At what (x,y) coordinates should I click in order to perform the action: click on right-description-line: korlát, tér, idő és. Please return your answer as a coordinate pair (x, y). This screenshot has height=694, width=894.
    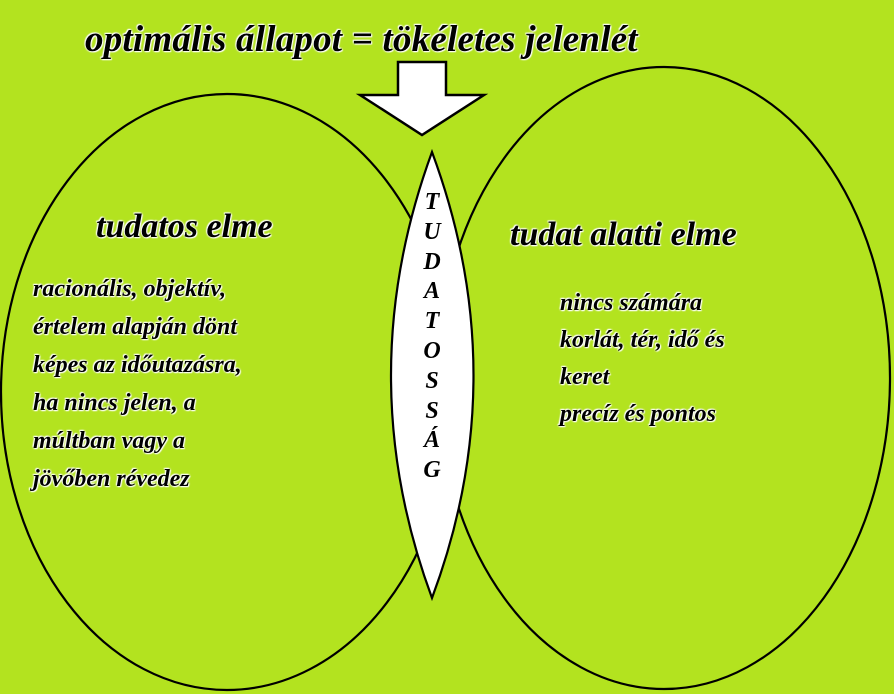
    Looking at the image, I should click on (642, 340).